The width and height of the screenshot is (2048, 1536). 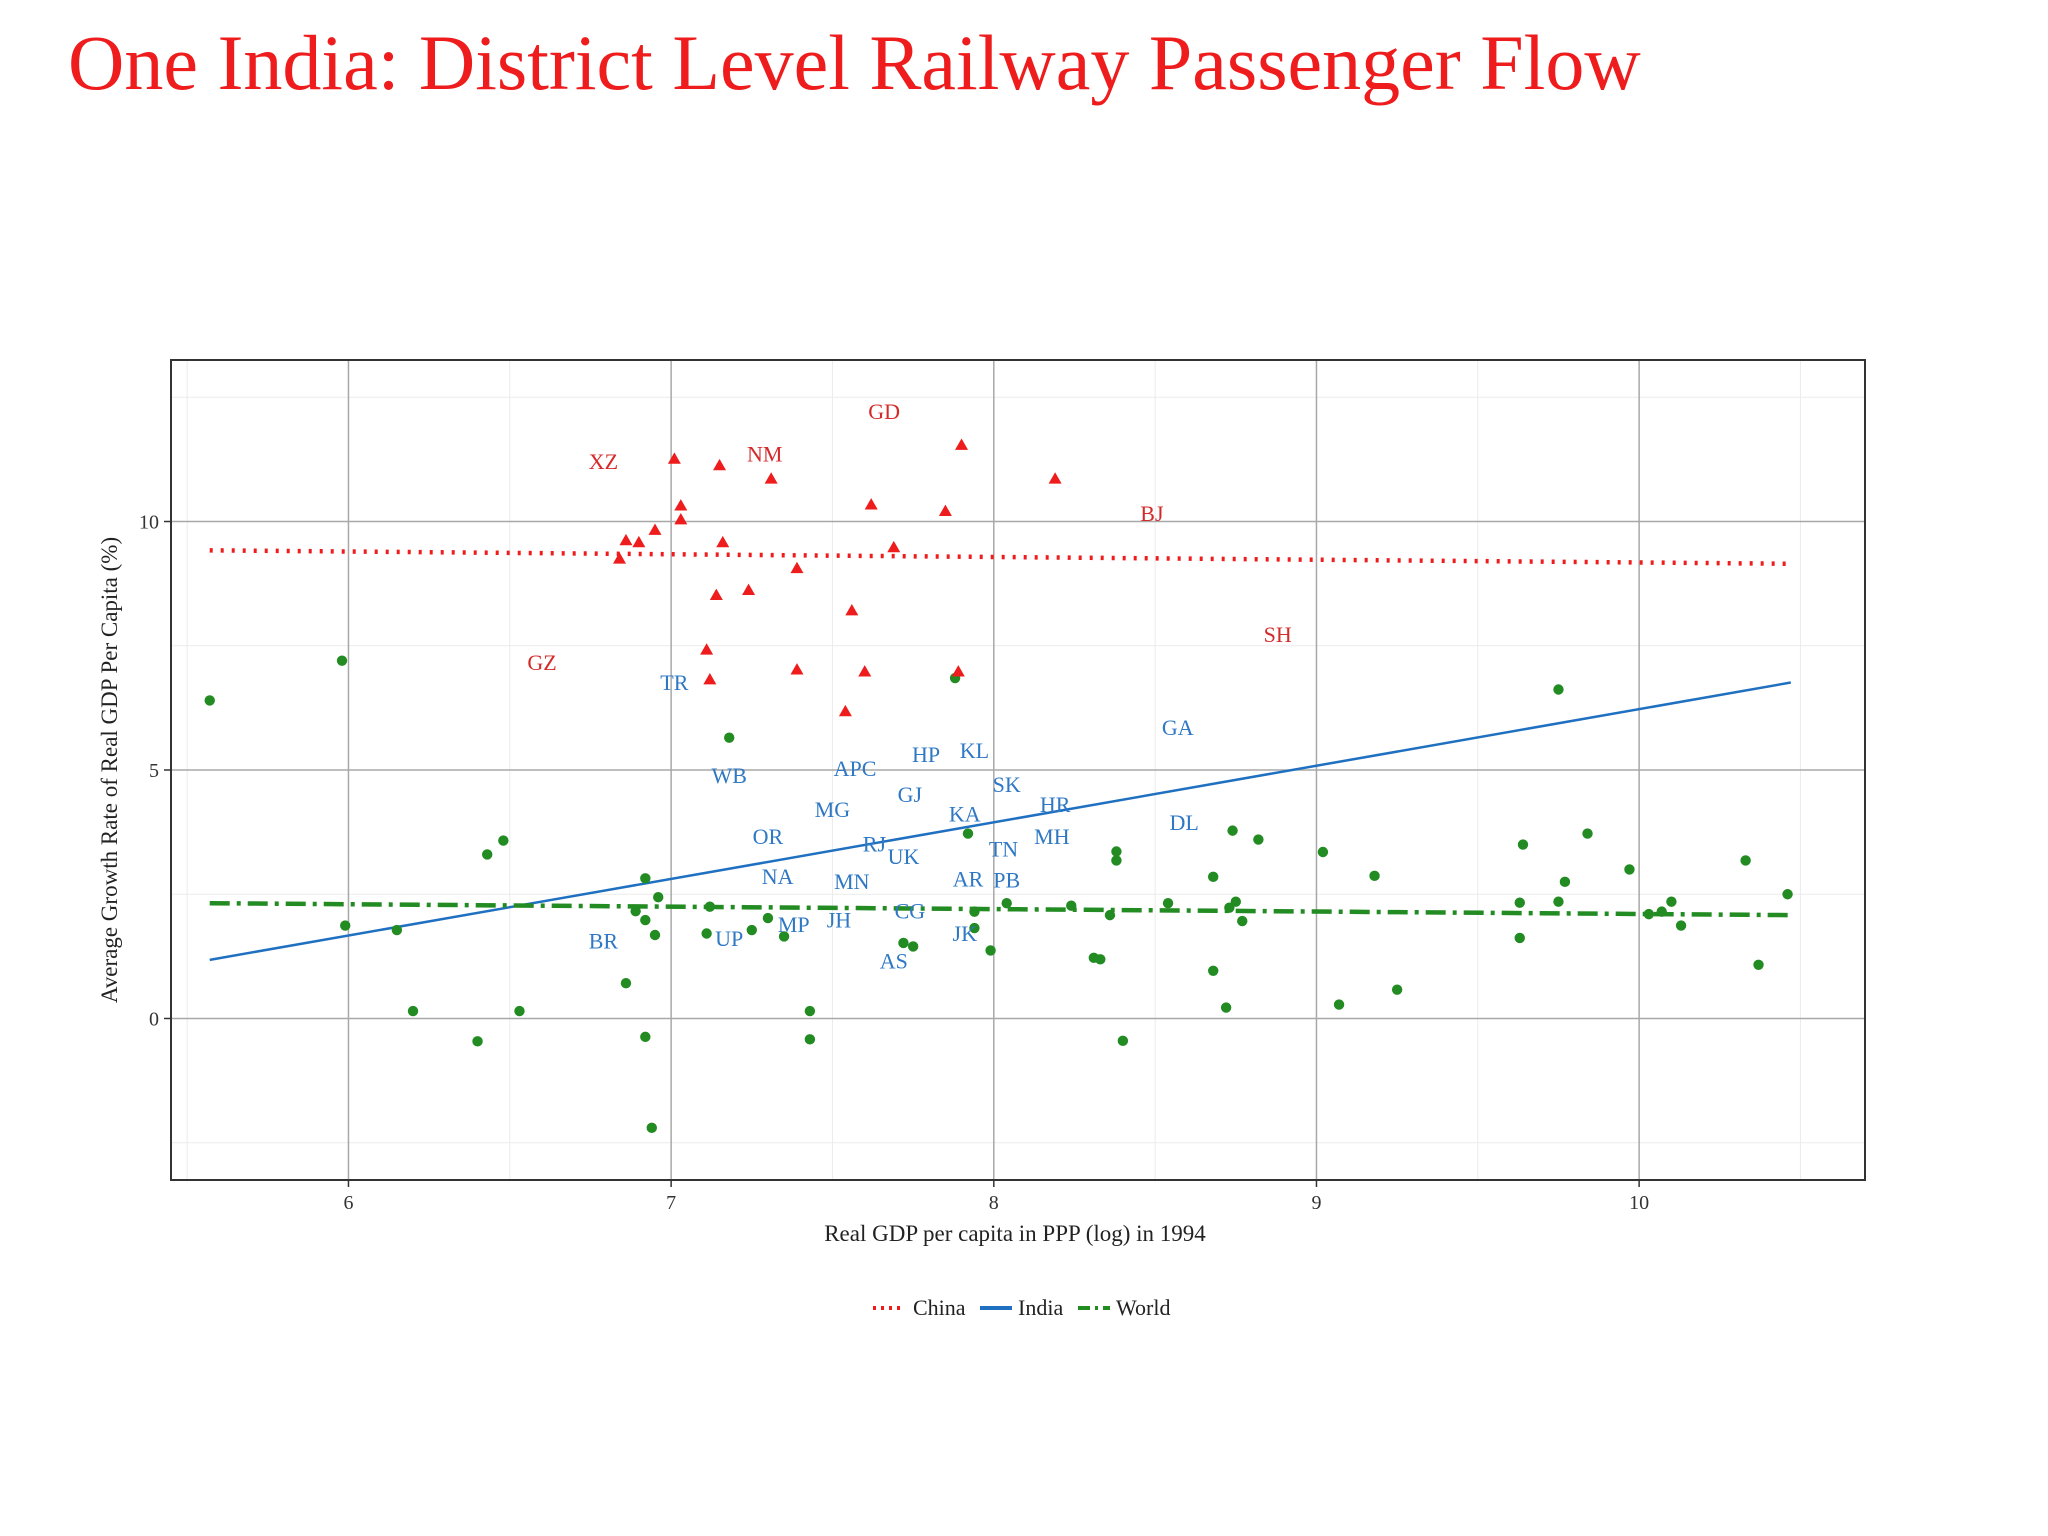 What do you see at coordinates (994, 1203) in the screenshot?
I see `x-tick-label: 8` at bounding box center [994, 1203].